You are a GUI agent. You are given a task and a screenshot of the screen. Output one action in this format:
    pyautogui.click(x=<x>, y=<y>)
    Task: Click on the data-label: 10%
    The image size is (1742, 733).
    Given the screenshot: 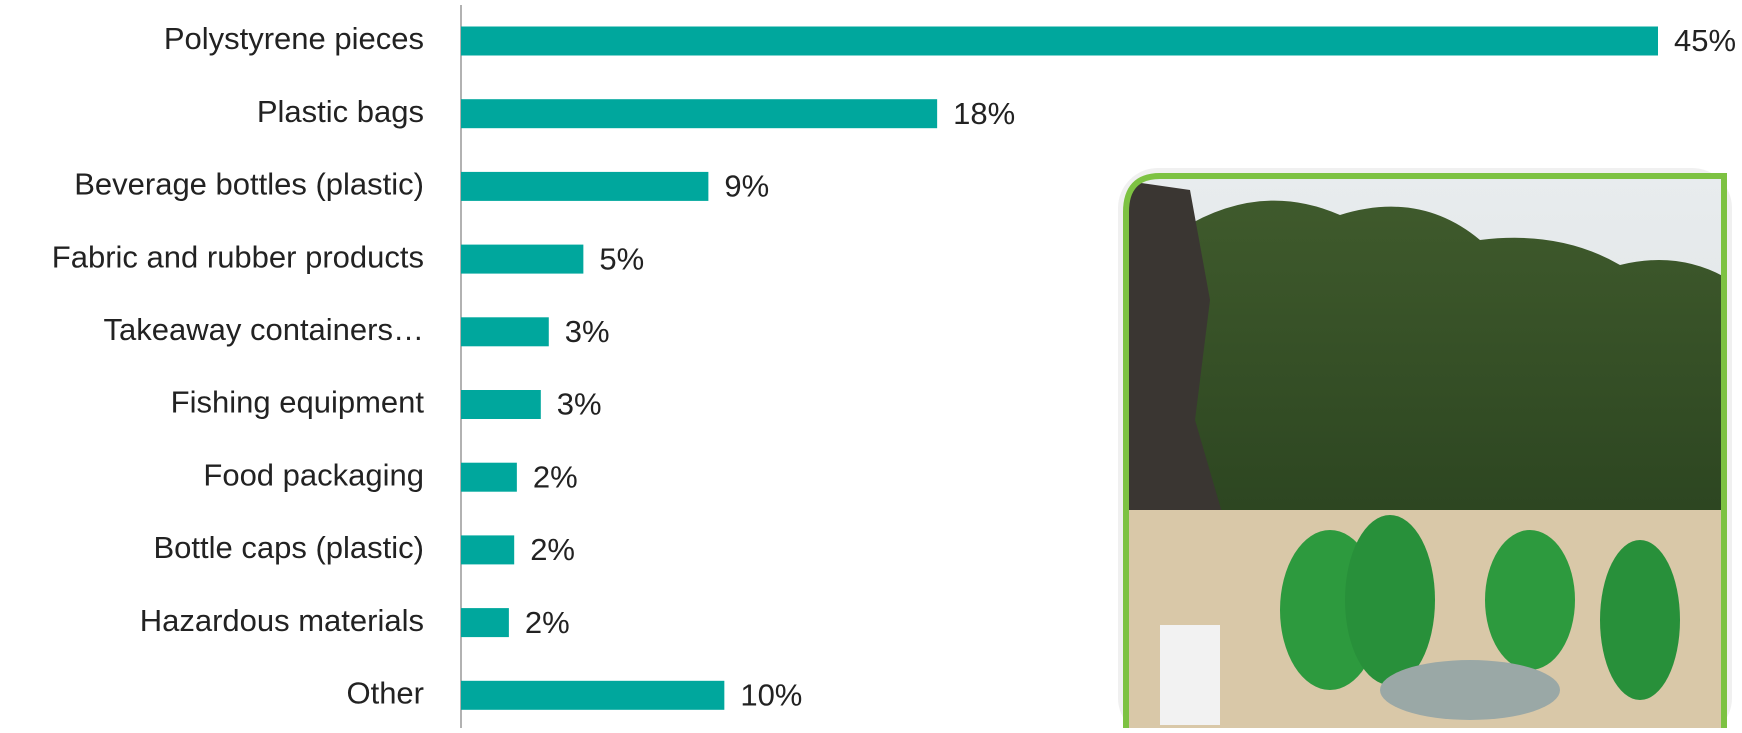 What is the action you would take?
    pyautogui.click(x=771, y=694)
    